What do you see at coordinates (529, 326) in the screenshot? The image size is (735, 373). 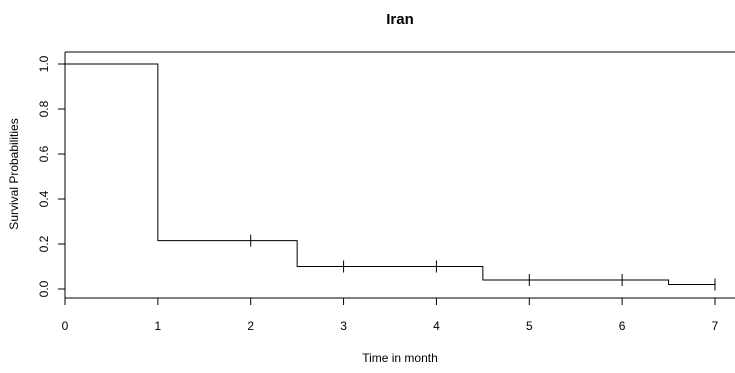 I see `x-tick-label: 5` at bounding box center [529, 326].